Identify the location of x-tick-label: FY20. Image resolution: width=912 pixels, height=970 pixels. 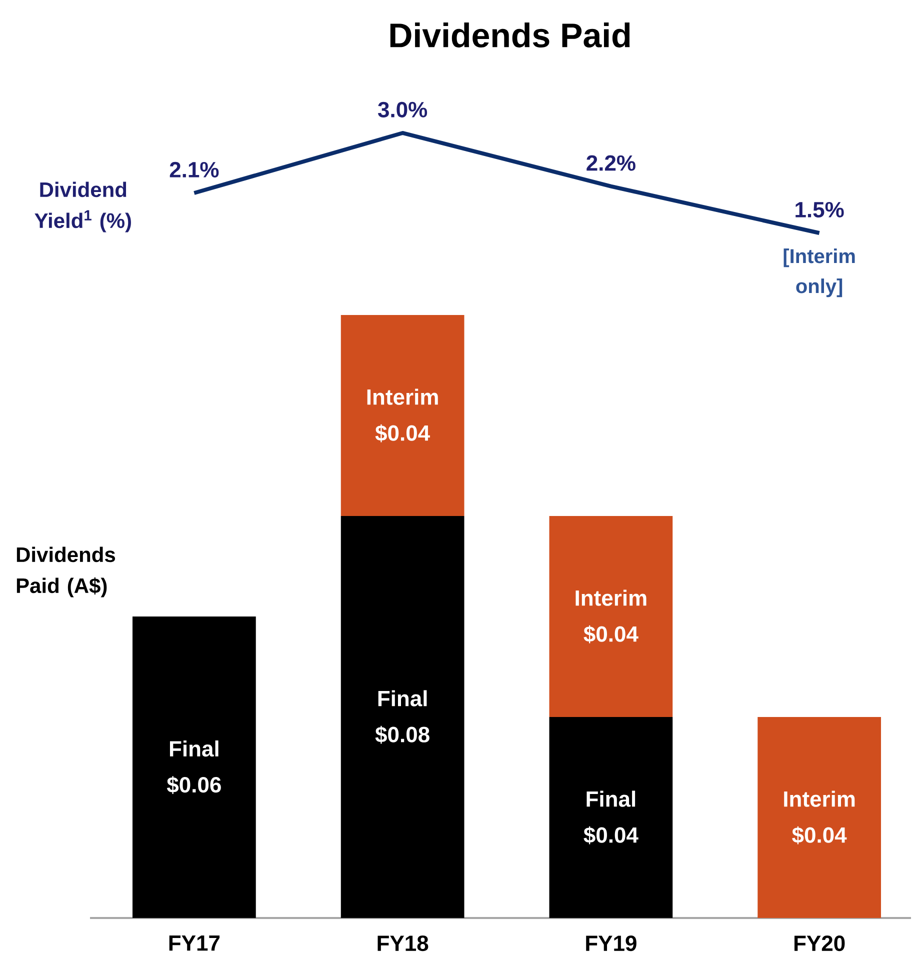
(819, 944).